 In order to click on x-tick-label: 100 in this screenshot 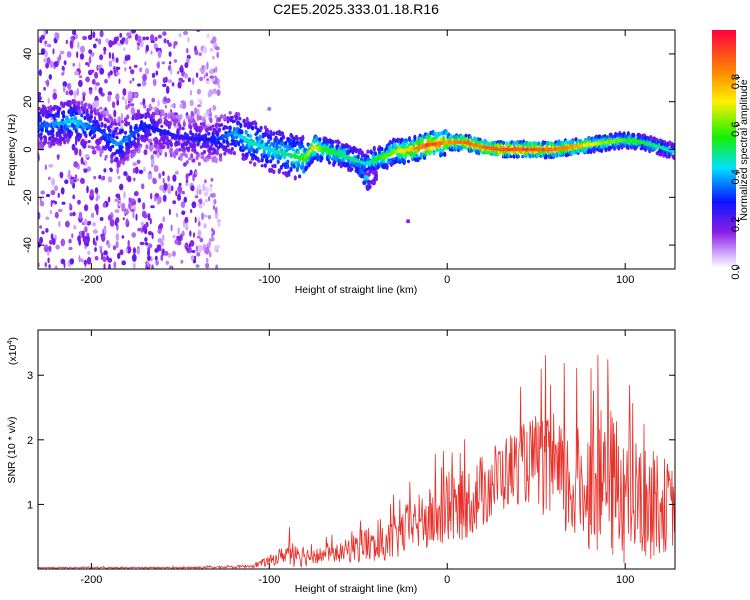, I will do `click(625, 580)`.